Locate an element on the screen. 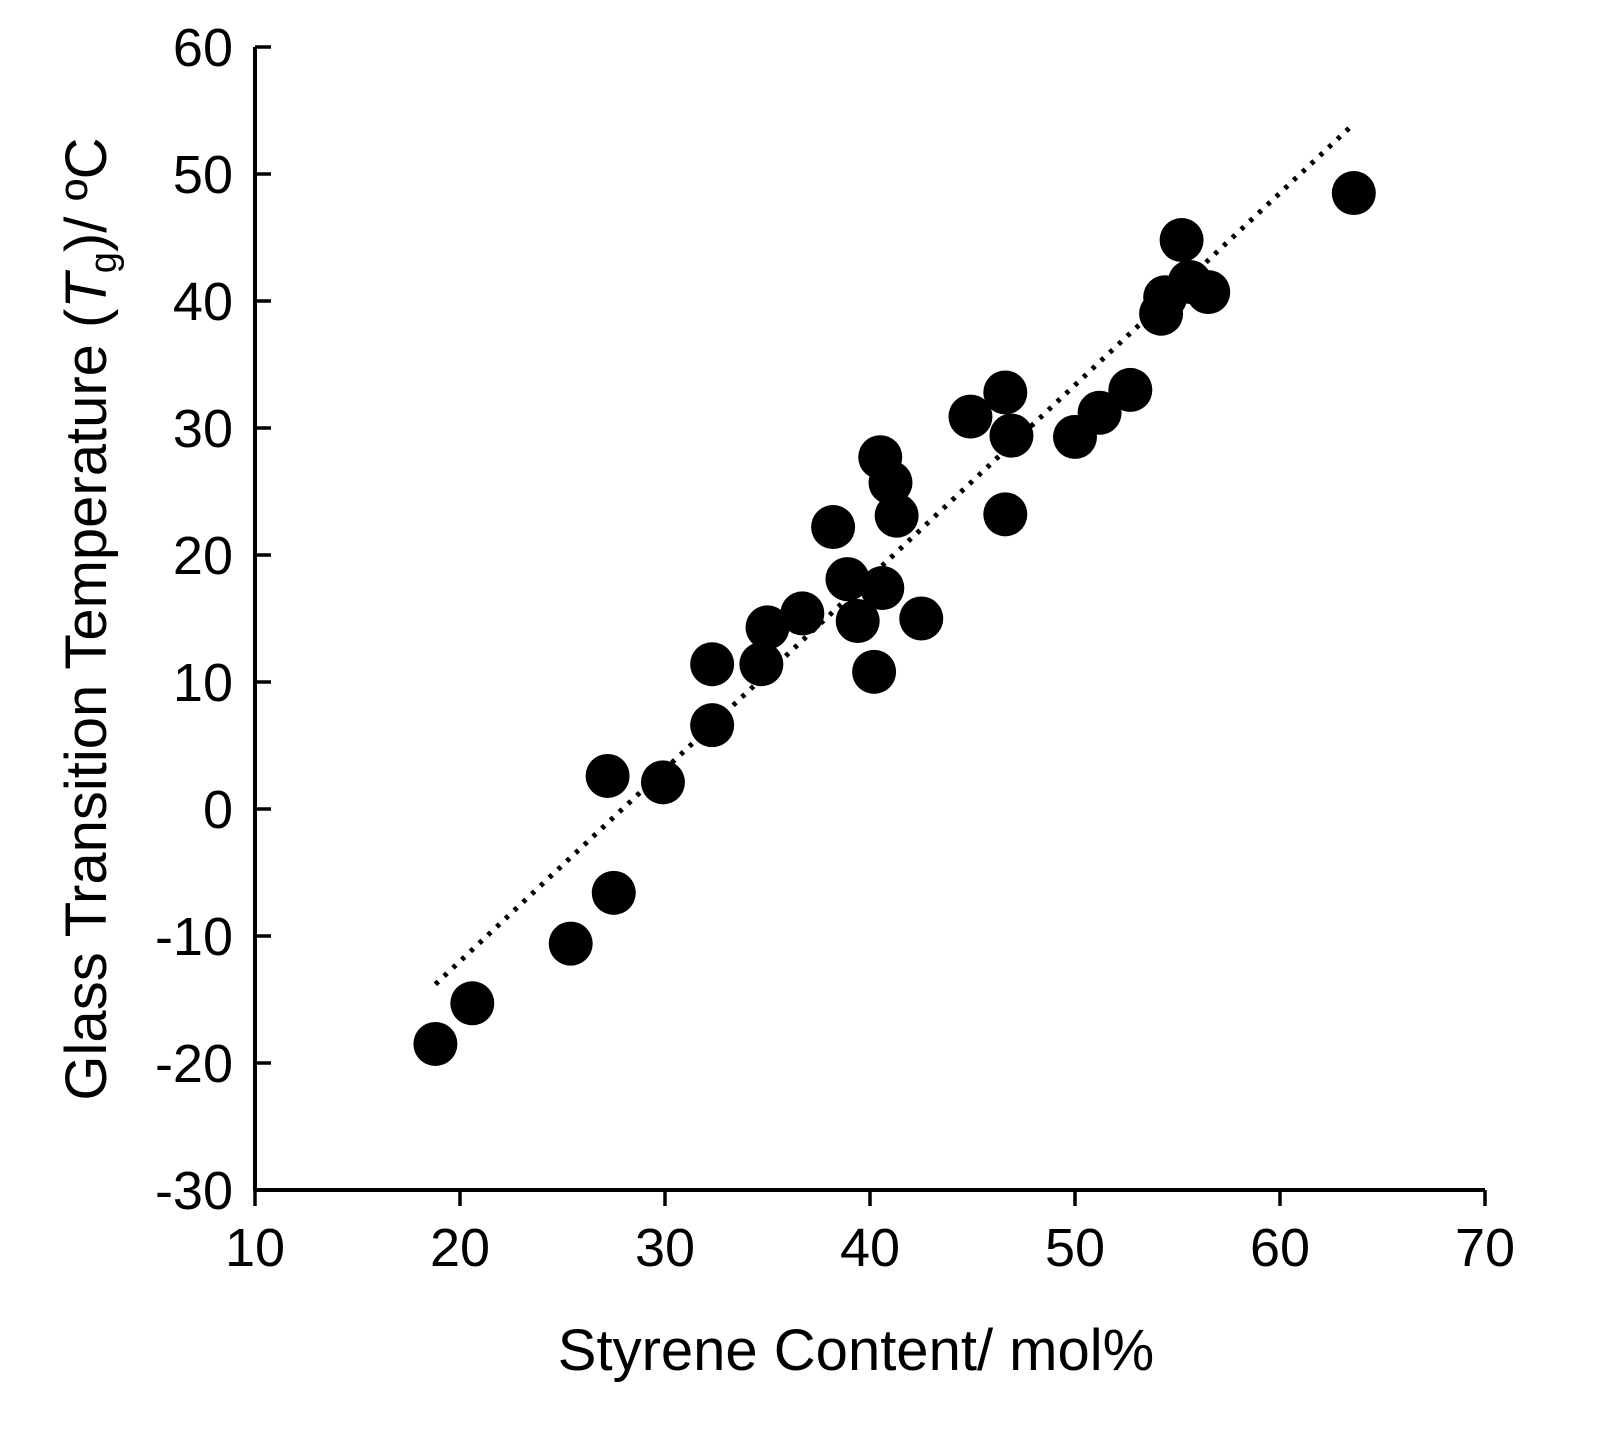  y-axis-title-suffix: )/ ºC is located at coordinates (86, 194).